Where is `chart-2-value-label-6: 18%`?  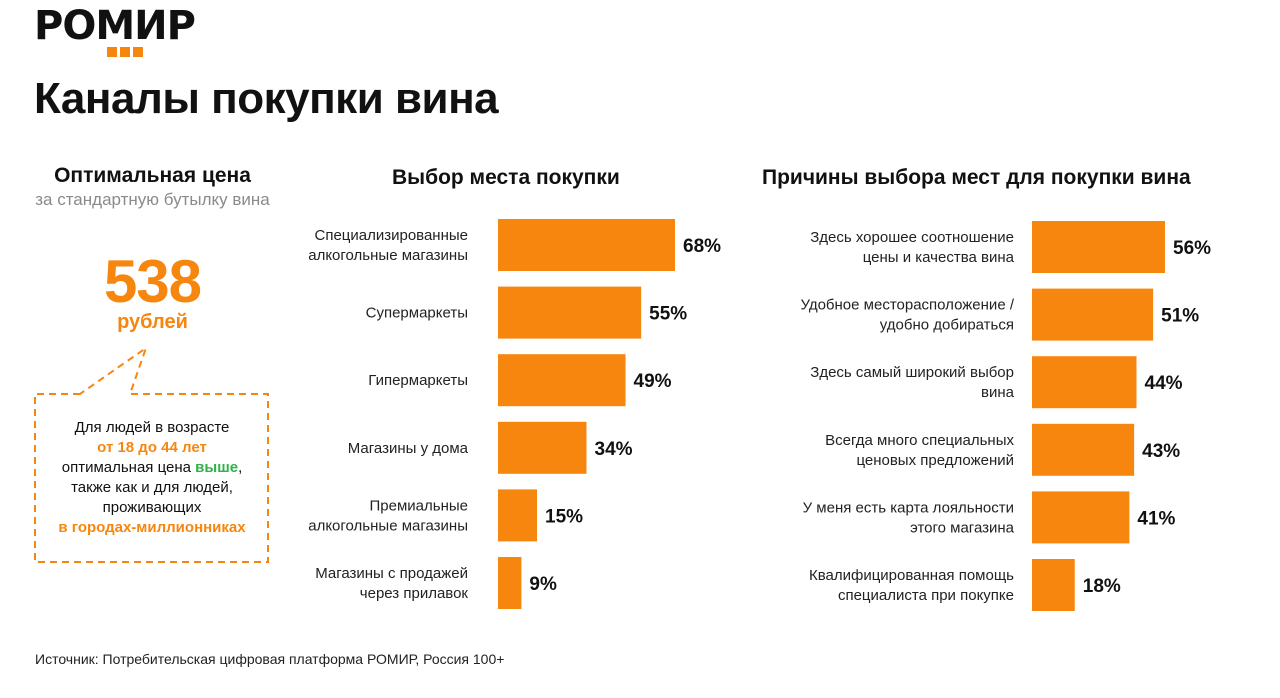 chart-2-value-label-6: 18% is located at coordinates (1102, 586).